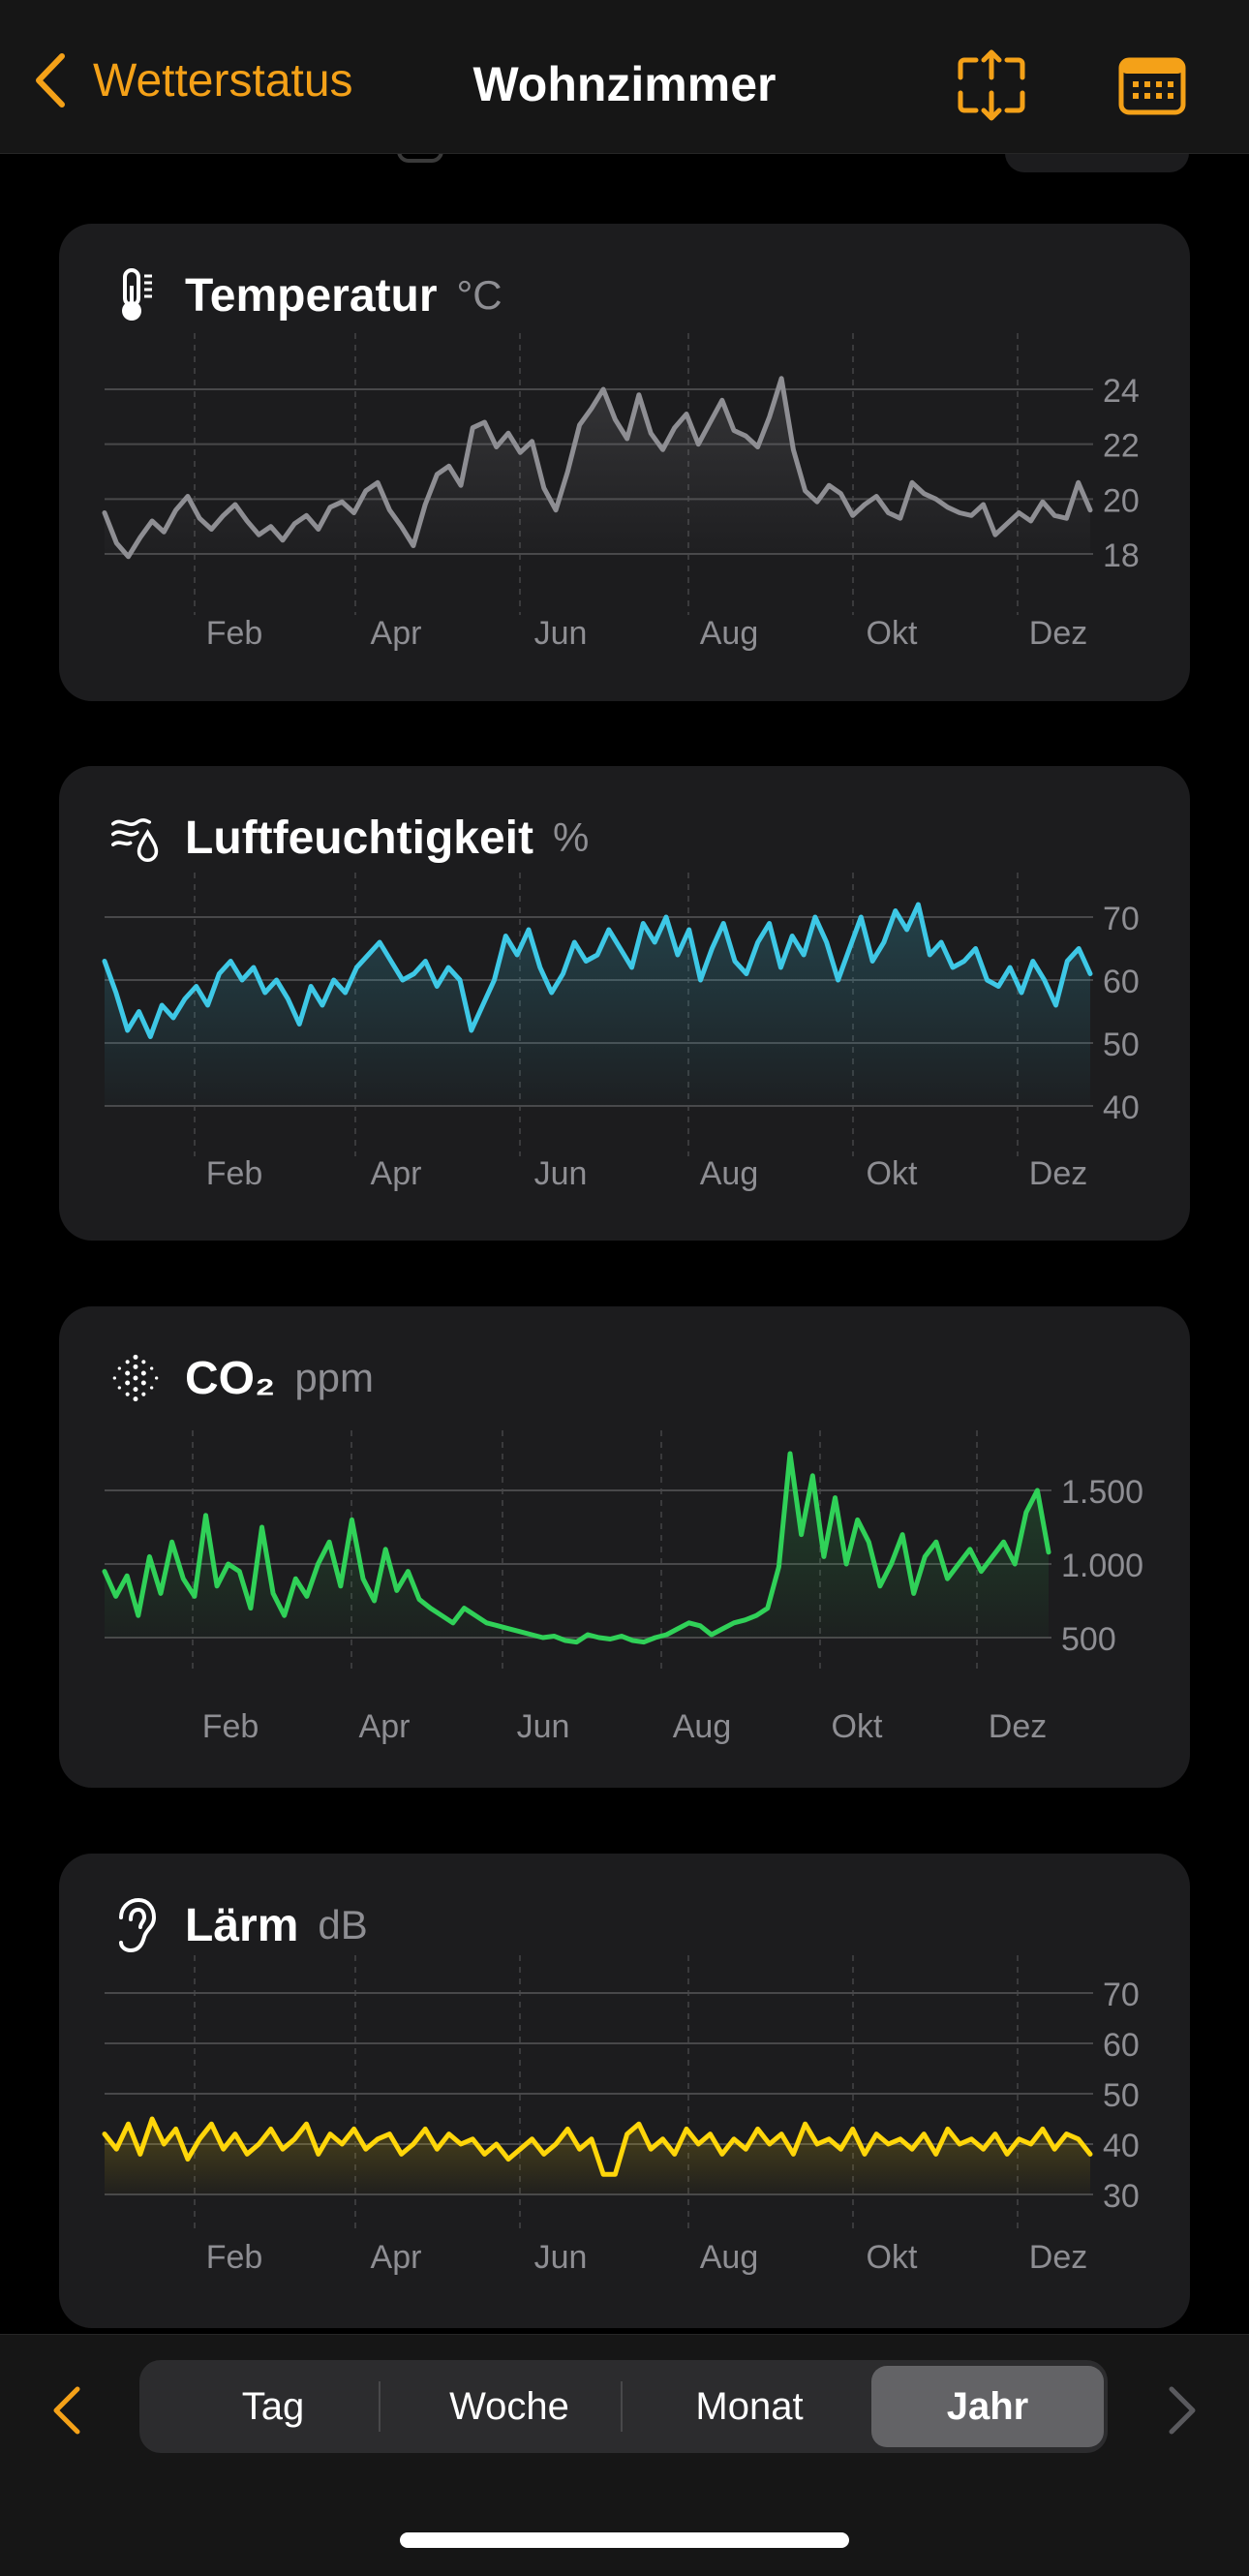  What do you see at coordinates (1102, 1566) in the screenshot?
I see `y-tick-label: 1.000` at bounding box center [1102, 1566].